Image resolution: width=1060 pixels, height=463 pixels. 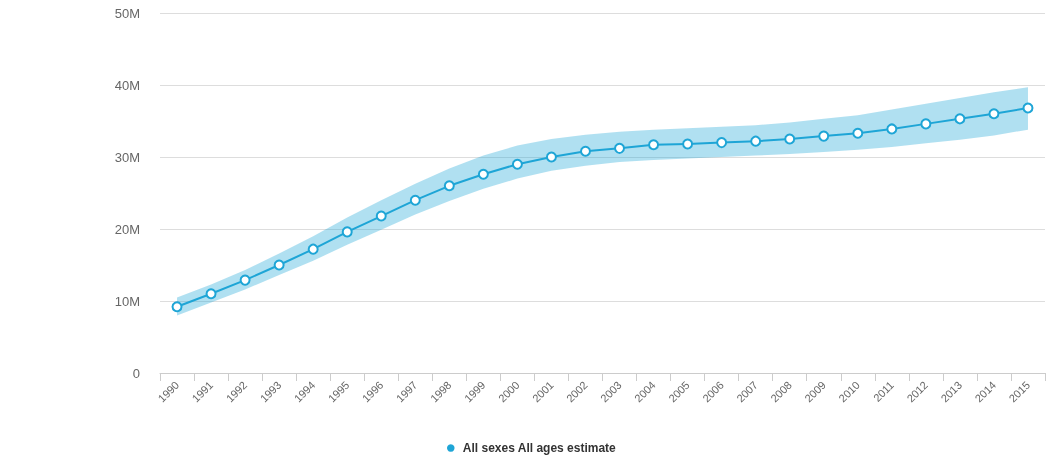 What do you see at coordinates (539, 448) in the screenshot?
I see `text: All sexes All ages estimate` at bounding box center [539, 448].